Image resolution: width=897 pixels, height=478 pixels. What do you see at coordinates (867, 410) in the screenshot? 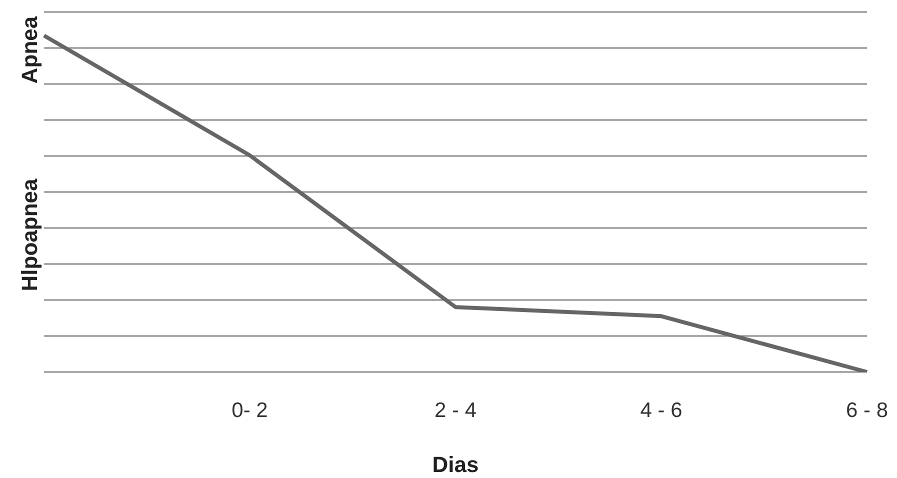
I see `x-tick-label: 6 - 8` at bounding box center [867, 410].